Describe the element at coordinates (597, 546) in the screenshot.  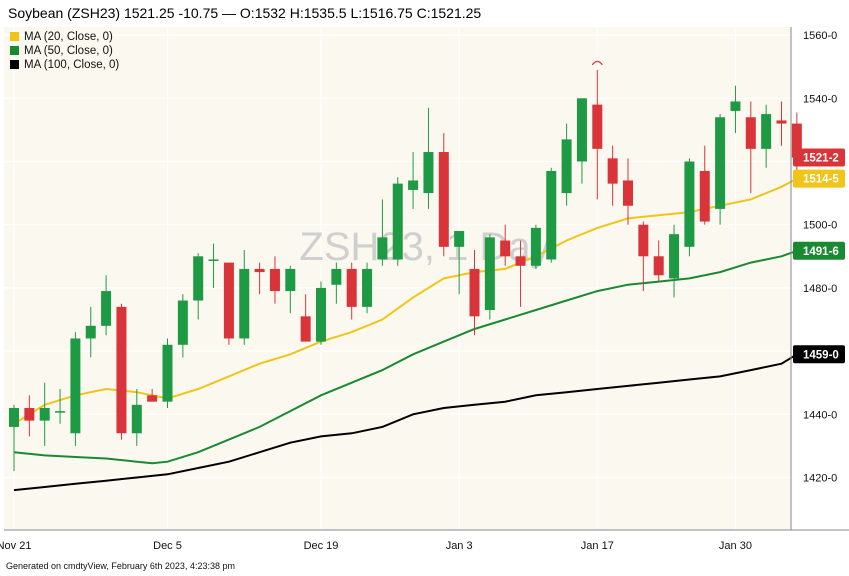
I see `x-tick-label: Jan 17` at that location.